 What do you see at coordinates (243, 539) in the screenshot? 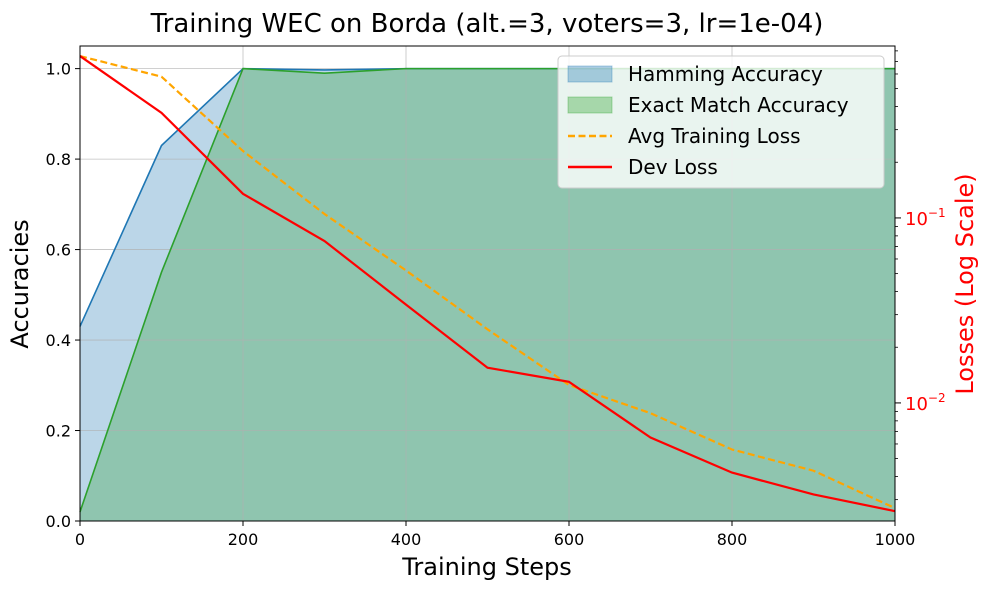
I see `x-tick-label: 200` at bounding box center [243, 539].